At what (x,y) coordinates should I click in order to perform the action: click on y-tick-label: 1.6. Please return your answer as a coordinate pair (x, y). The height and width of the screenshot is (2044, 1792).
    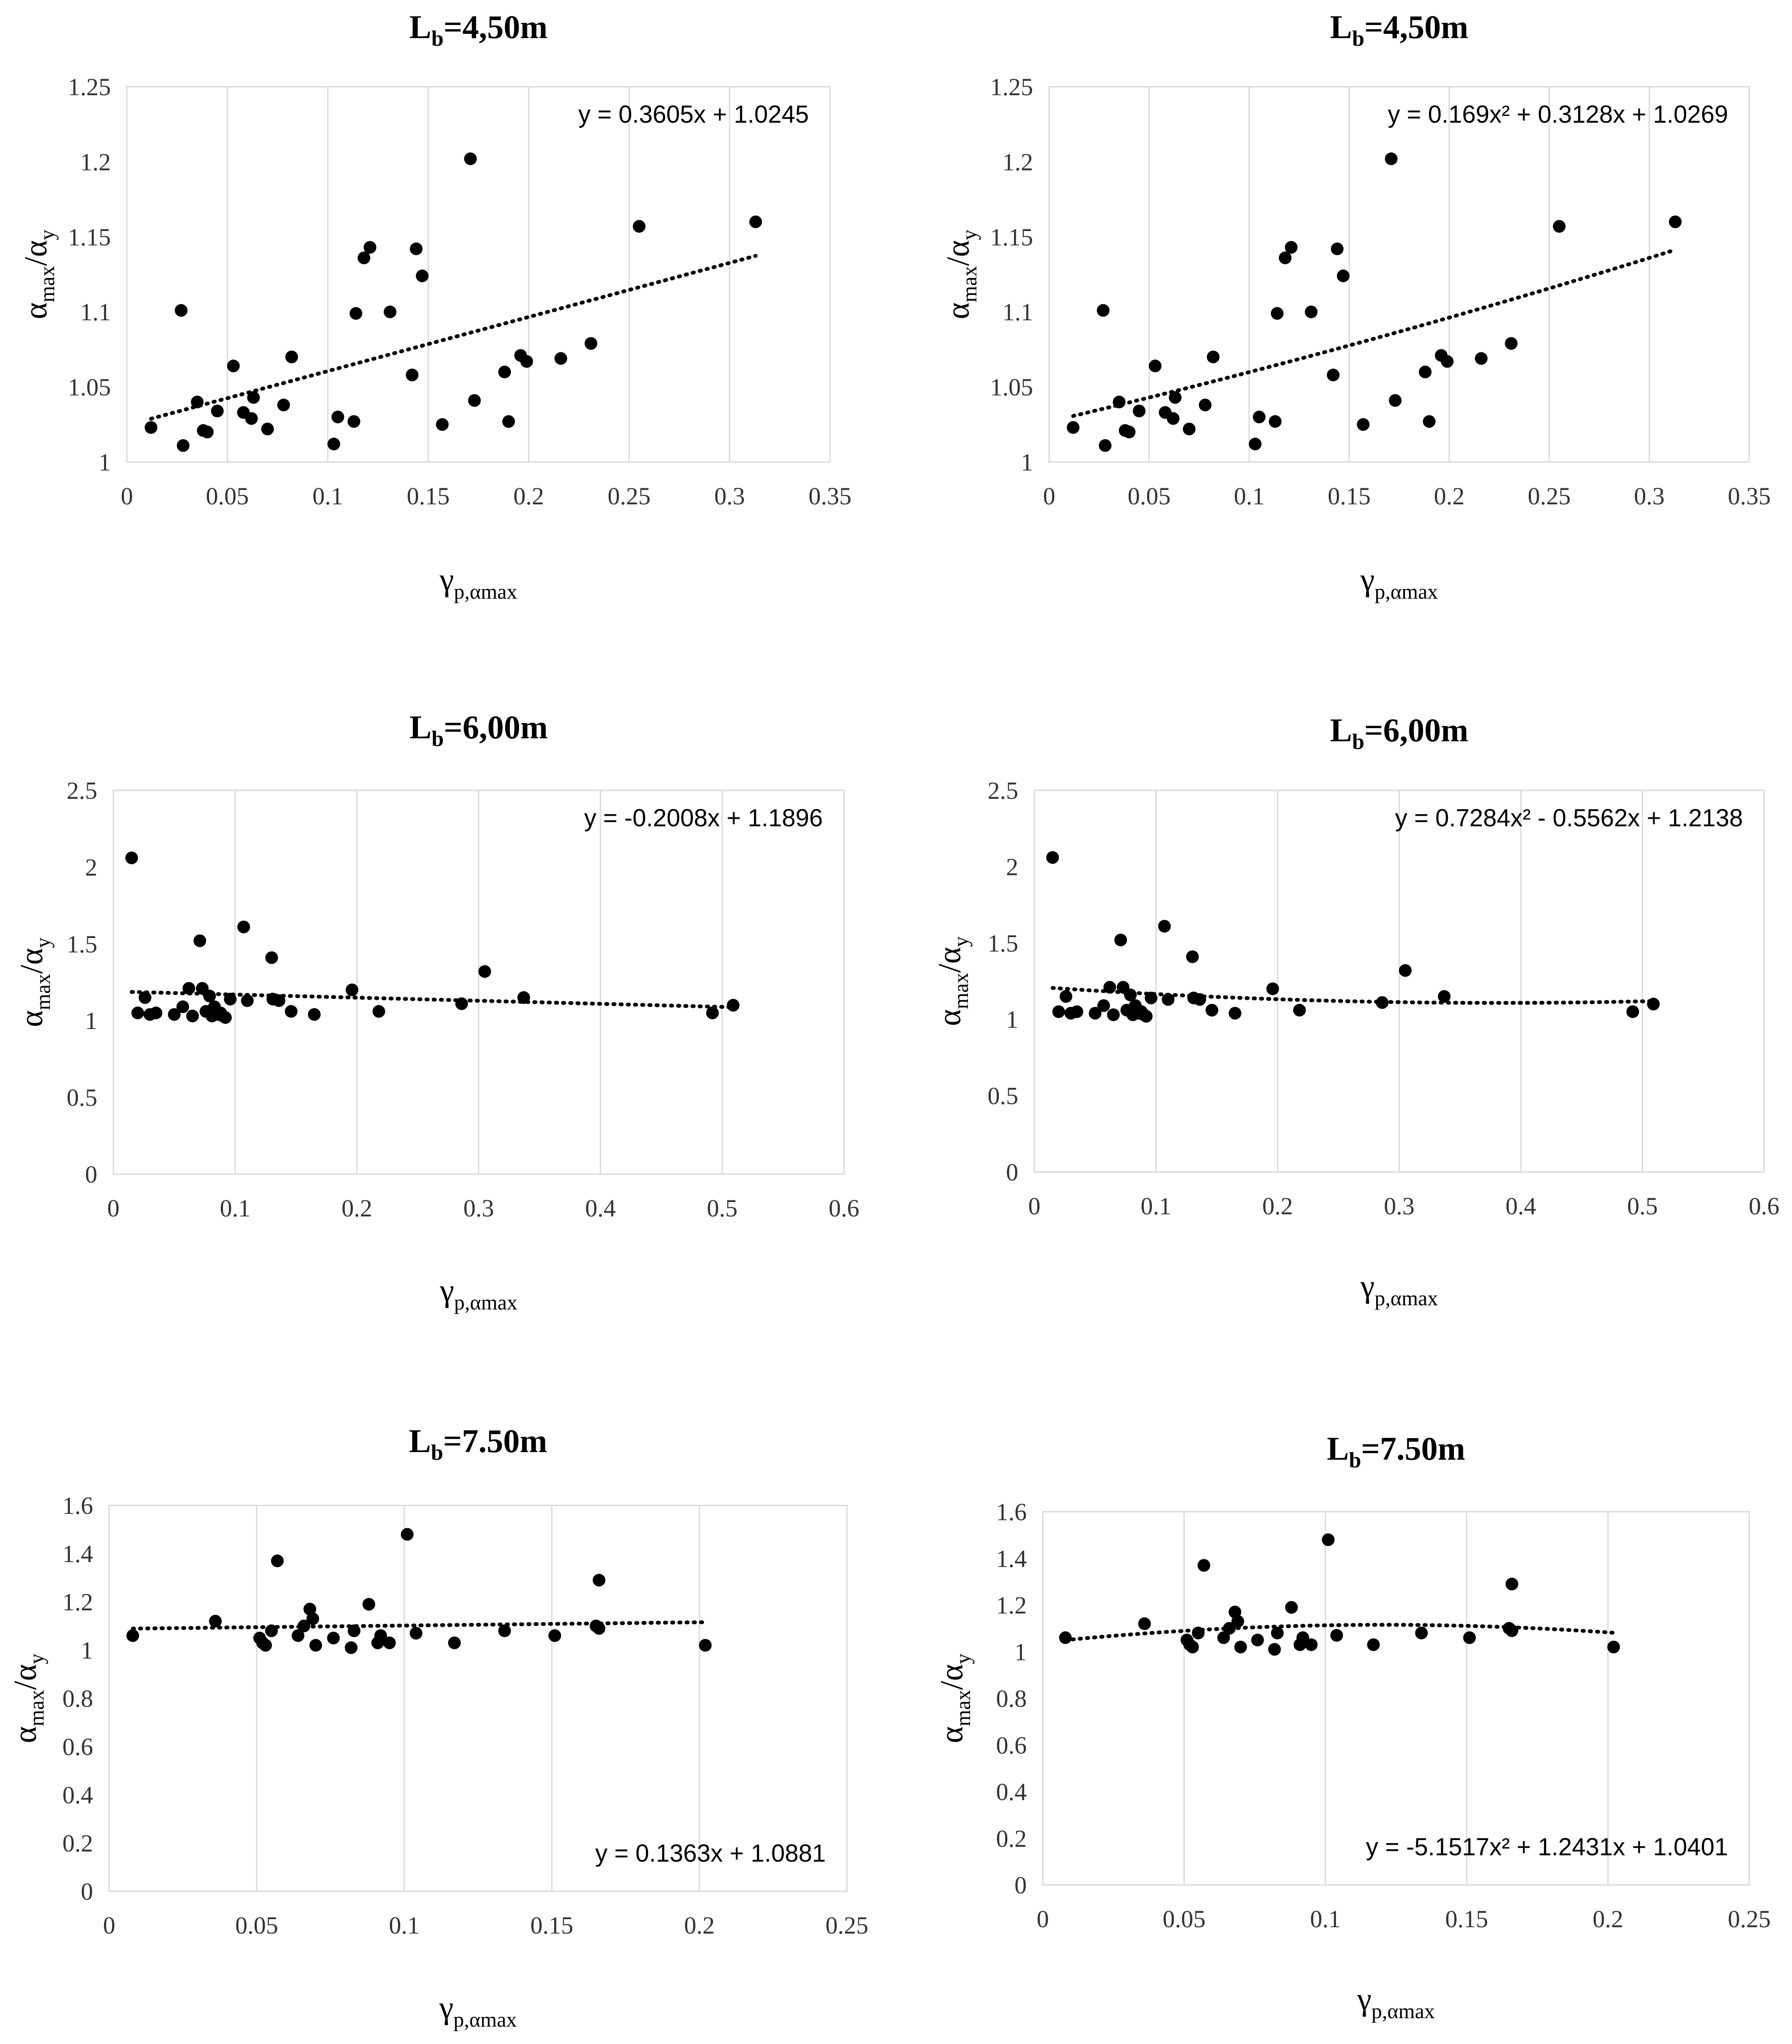
    Looking at the image, I should click on (1011, 1512).